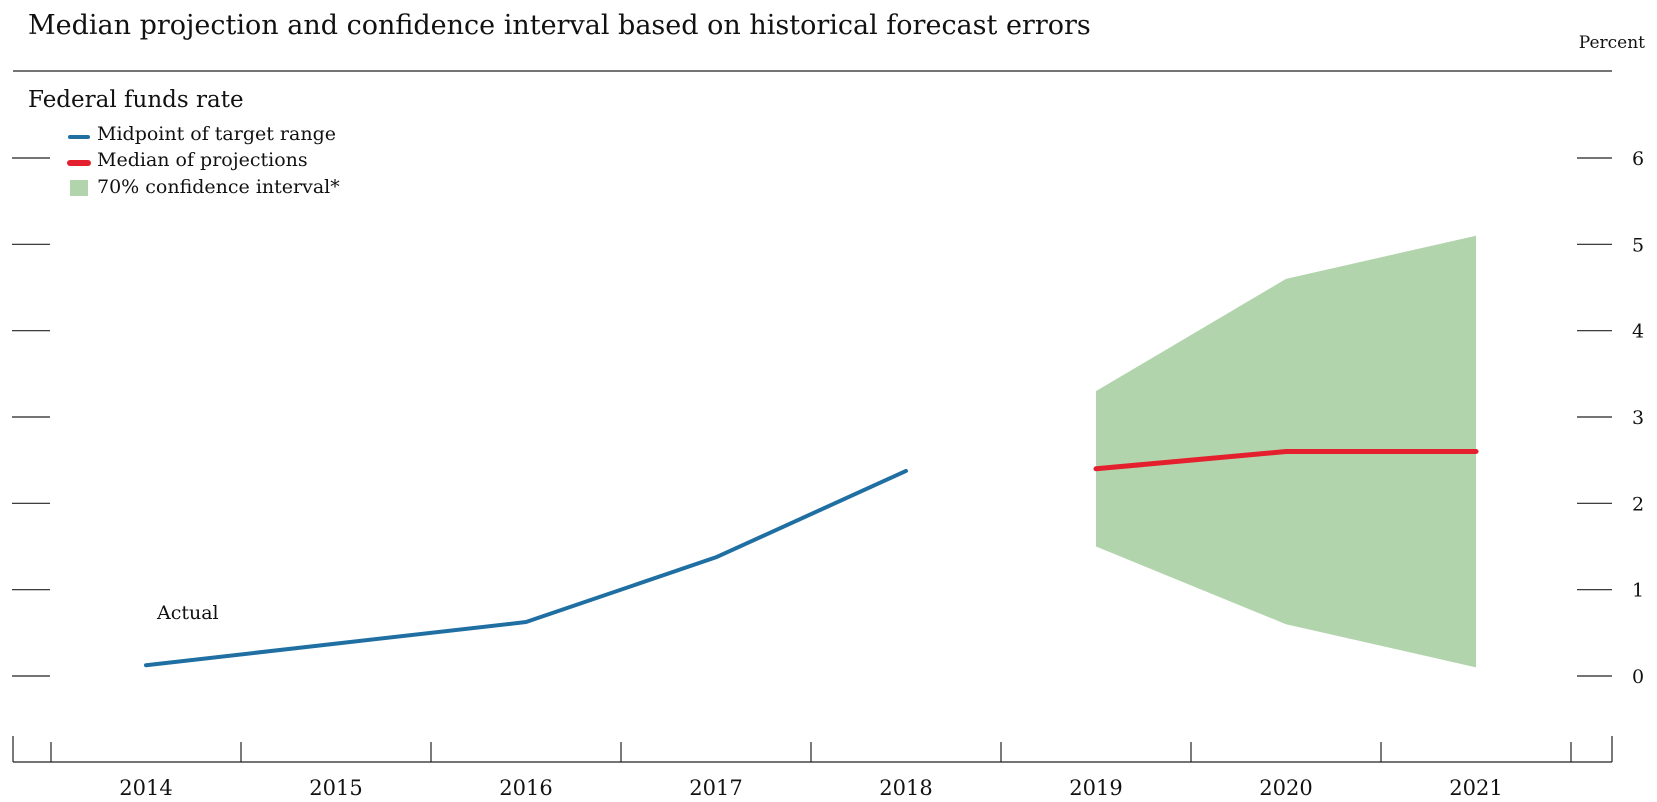 This screenshot has width=1657, height=802. What do you see at coordinates (905, 788) in the screenshot?
I see `x-tick-label-2018: 2018` at bounding box center [905, 788].